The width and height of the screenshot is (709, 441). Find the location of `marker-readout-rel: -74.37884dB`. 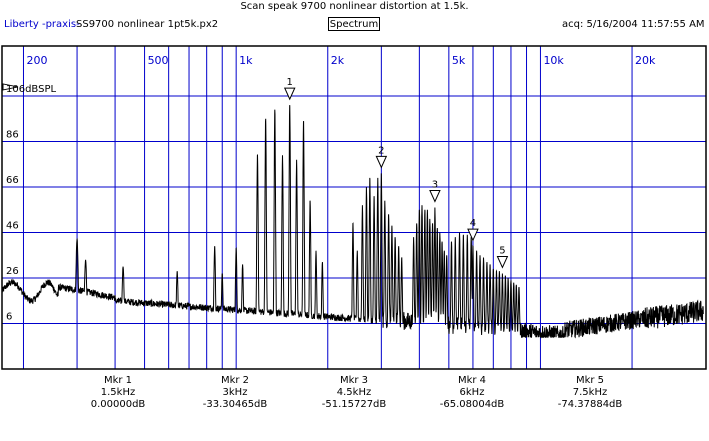

marker-readout-rel: -74.37884dB is located at coordinates (590, 404).